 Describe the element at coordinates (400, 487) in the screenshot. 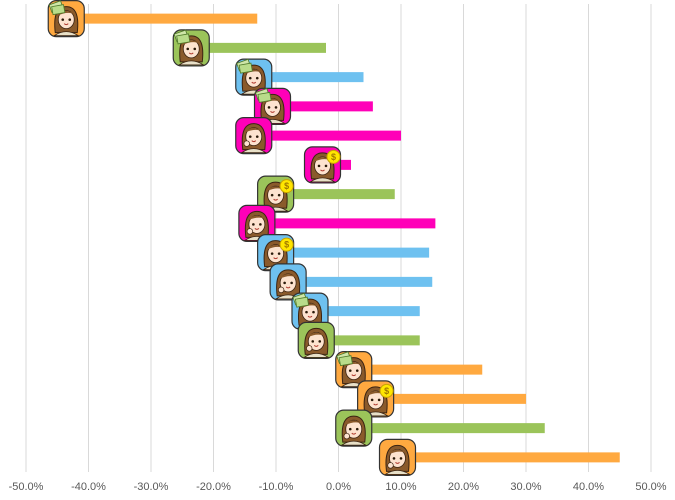

I see `x-tick-label: 10.0%` at that location.